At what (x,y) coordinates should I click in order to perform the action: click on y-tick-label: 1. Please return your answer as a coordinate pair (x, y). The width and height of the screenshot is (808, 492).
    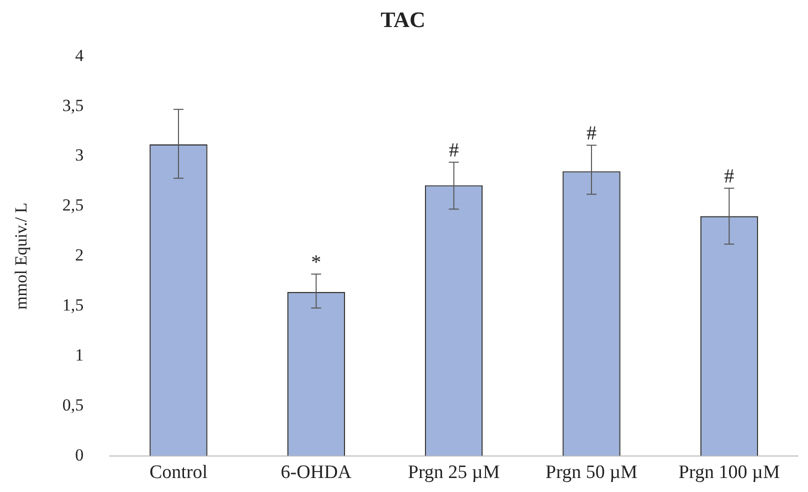
    Looking at the image, I should click on (79, 354).